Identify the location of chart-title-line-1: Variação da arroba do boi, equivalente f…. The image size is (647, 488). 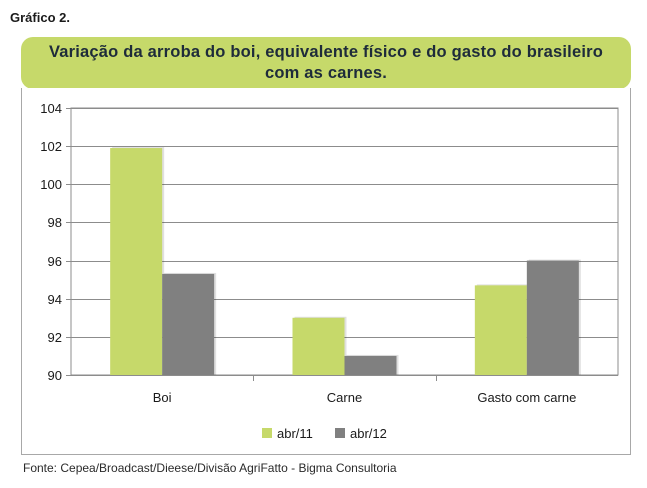
(326, 52).